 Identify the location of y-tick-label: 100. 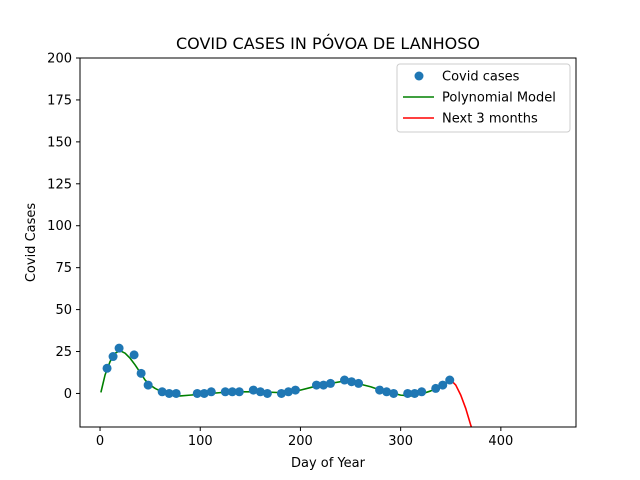
(59, 226).